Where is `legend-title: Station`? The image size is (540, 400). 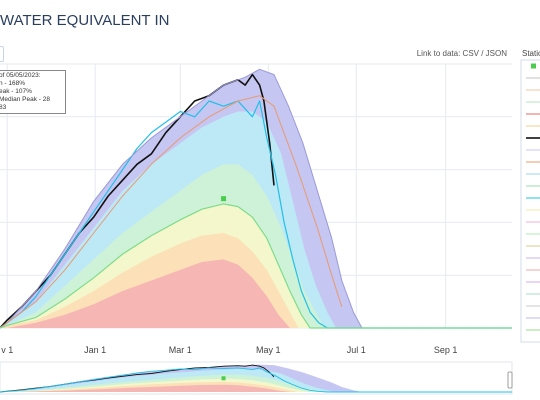 legend-title: Station is located at coordinates (531, 53).